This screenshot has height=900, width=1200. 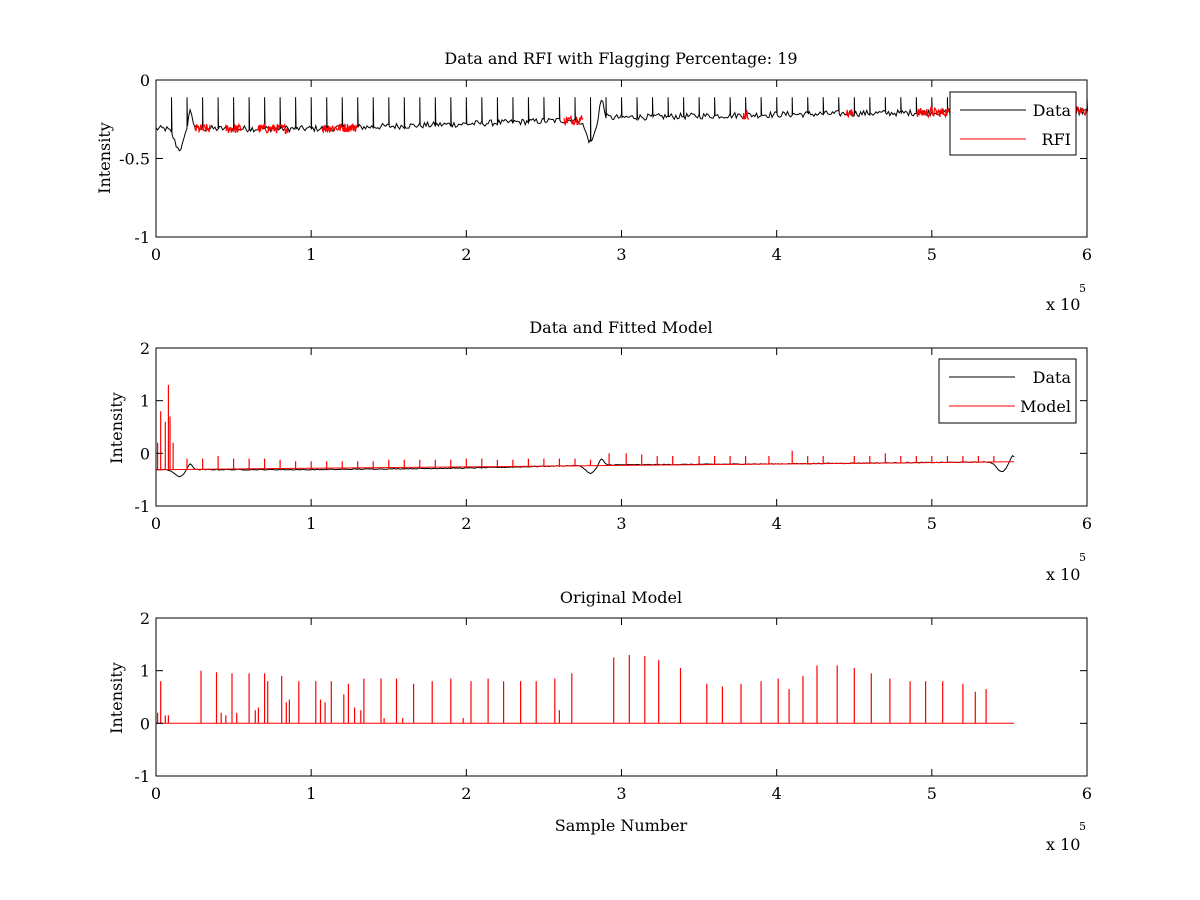 I want to click on panel-2-model-baseline, so click(x=585, y=466).